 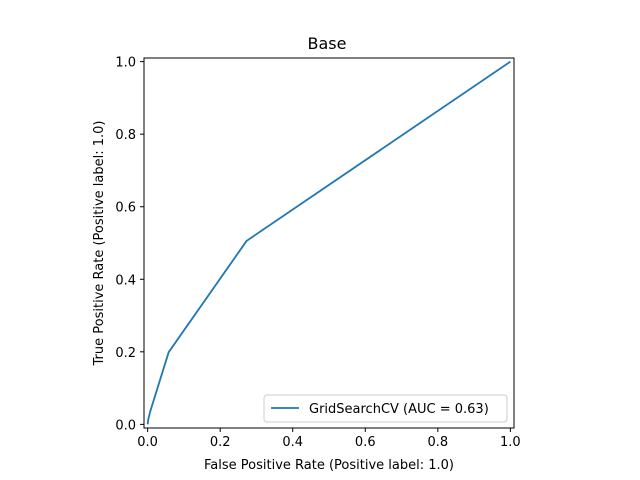 What do you see at coordinates (125, 208) in the screenshot?
I see `y-tick-label: 0.6` at bounding box center [125, 208].